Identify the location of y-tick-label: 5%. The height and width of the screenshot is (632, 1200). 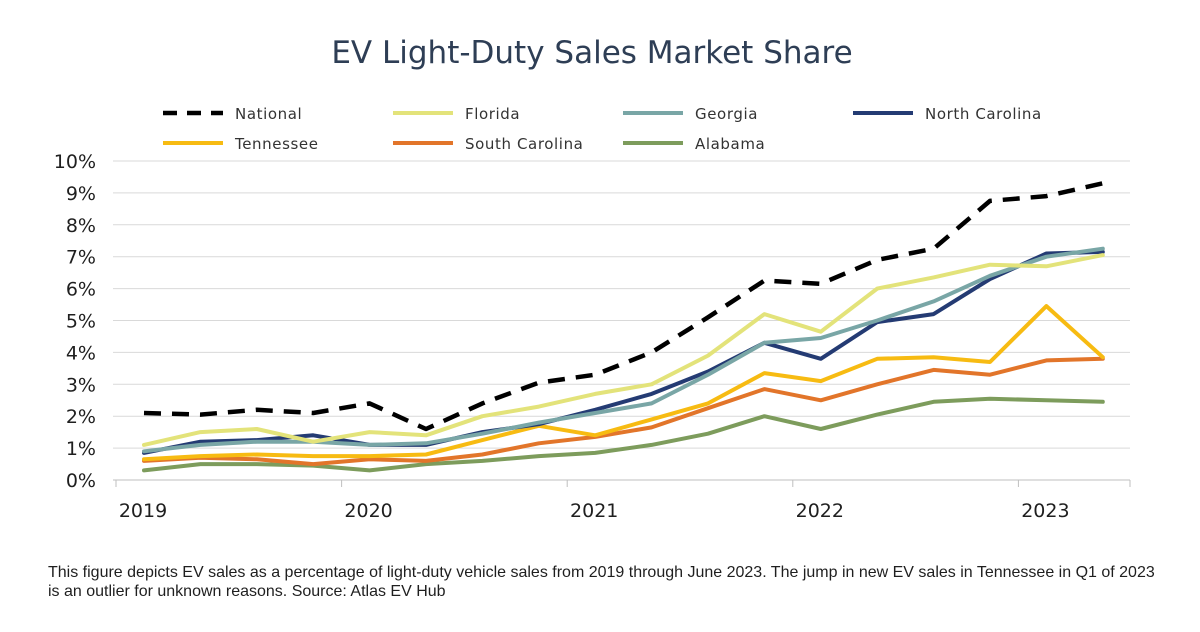
(81, 322).